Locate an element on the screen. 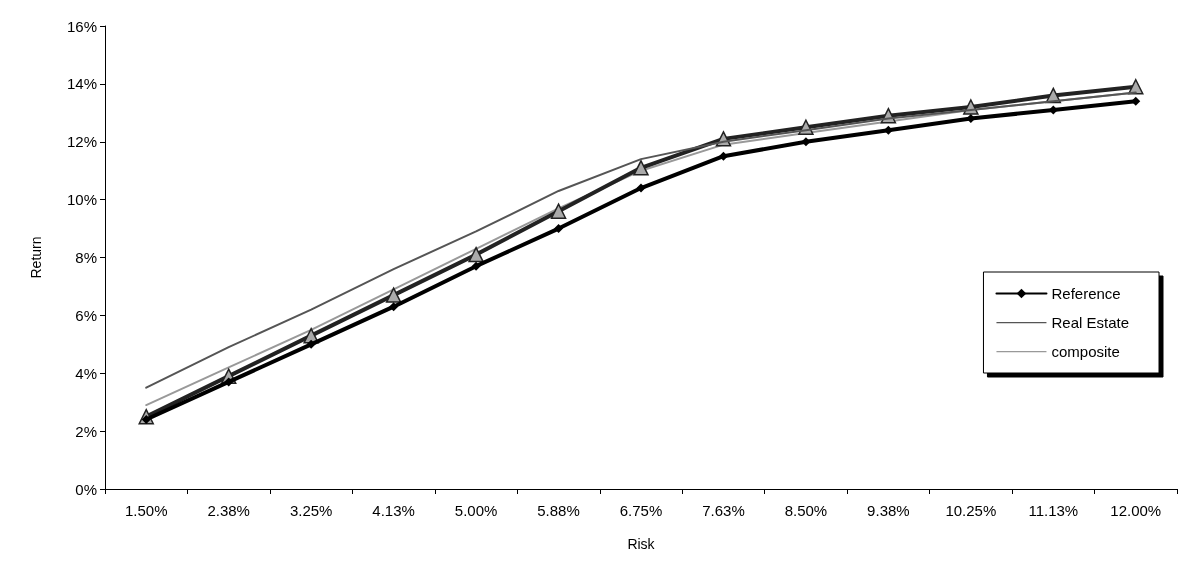 The width and height of the screenshot is (1197, 569). y-tick-label: 8% is located at coordinates (86, 257).